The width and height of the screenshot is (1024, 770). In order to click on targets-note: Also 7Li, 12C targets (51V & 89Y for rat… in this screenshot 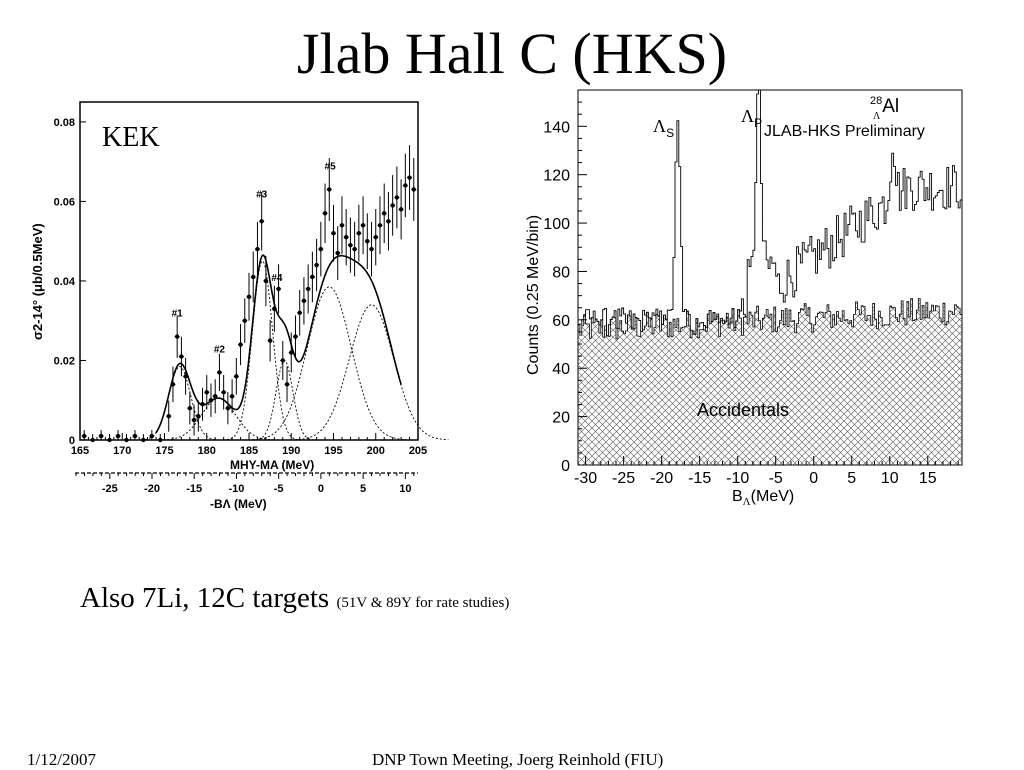, I will do `click(294, 598)`.